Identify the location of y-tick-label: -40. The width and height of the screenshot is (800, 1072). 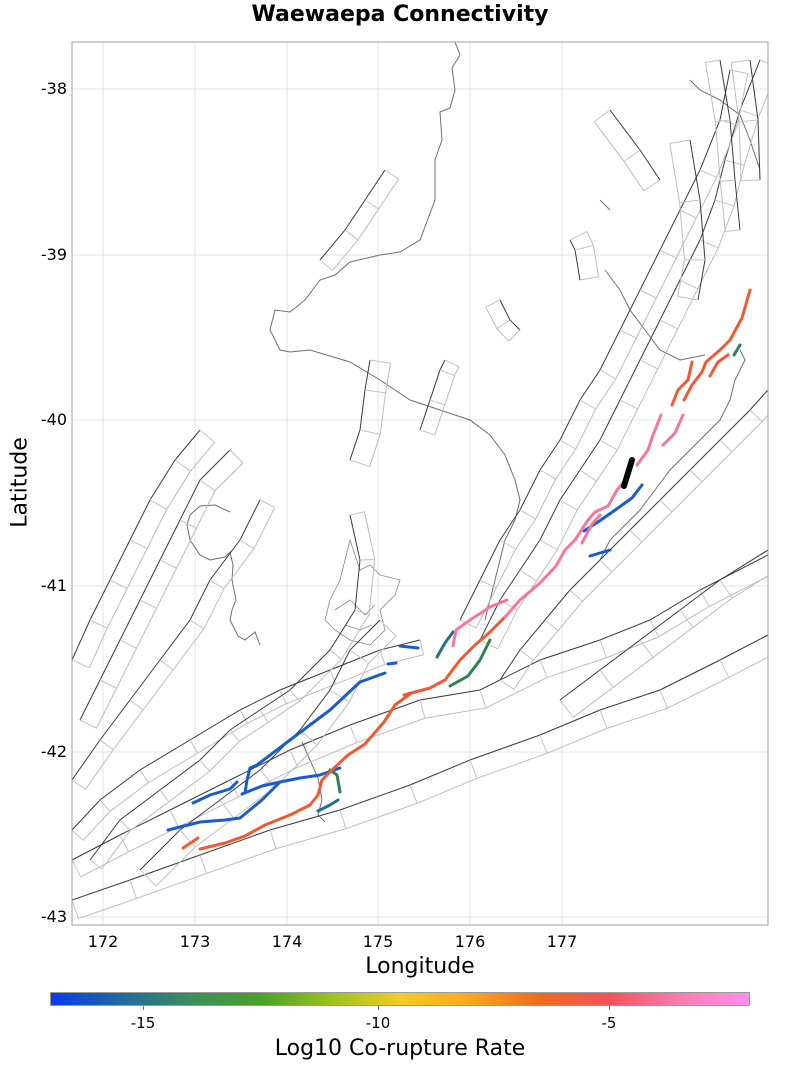
(53, 419).